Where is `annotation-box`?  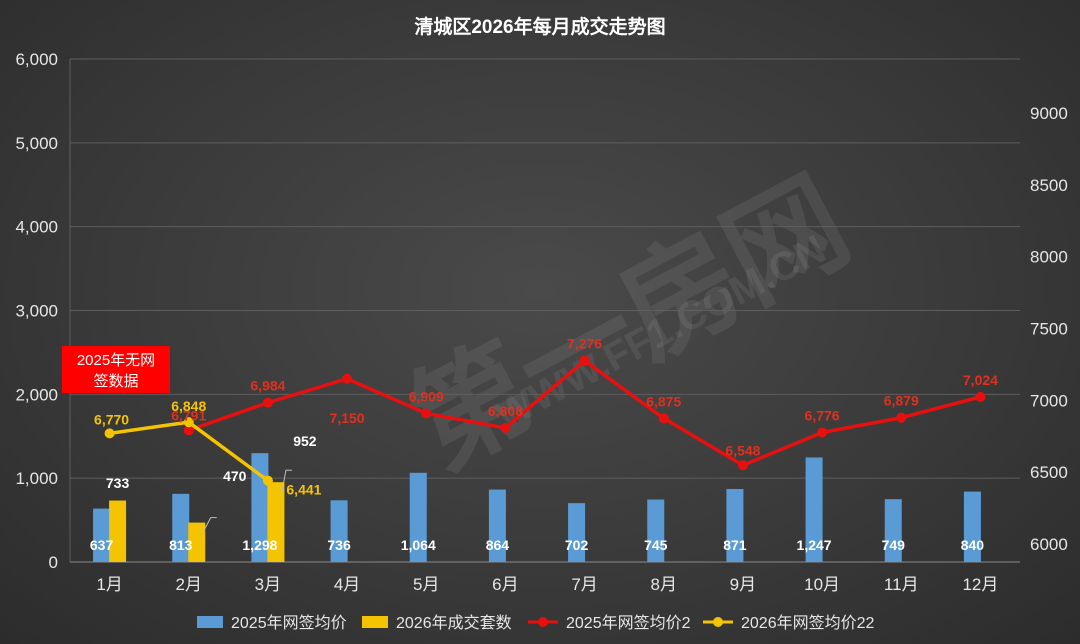
annotation-box is located at coordinates (116, 369).